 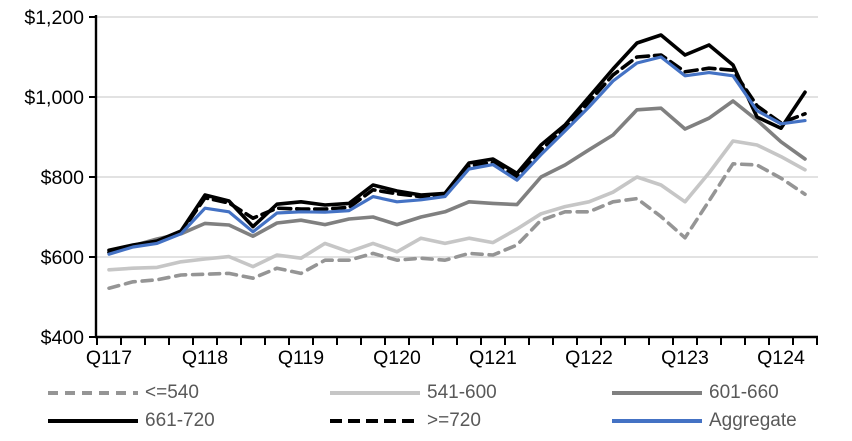 I want to click on x-axis-tick-label: Q119, so click(x=301, y=358).